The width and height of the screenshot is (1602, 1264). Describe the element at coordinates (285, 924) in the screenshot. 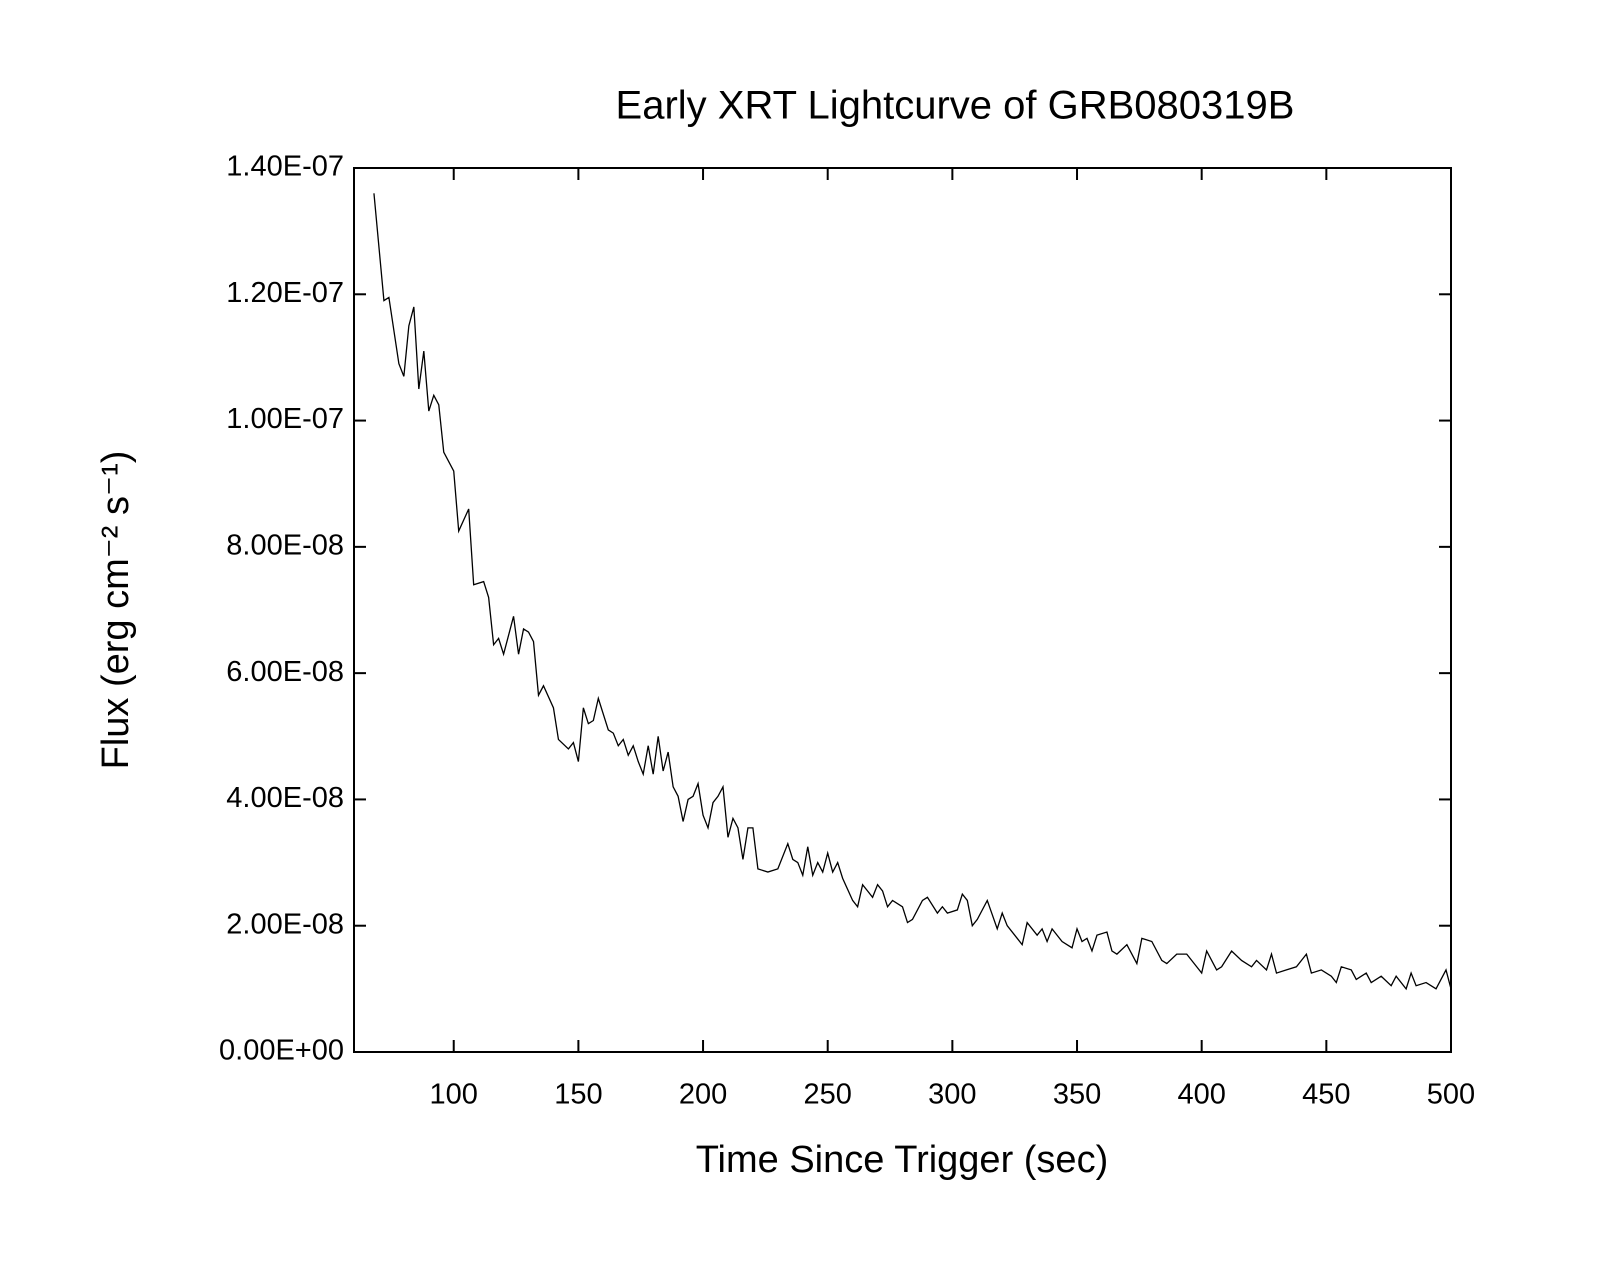

I see `y-tick-label: 2.00E-08` at that location.